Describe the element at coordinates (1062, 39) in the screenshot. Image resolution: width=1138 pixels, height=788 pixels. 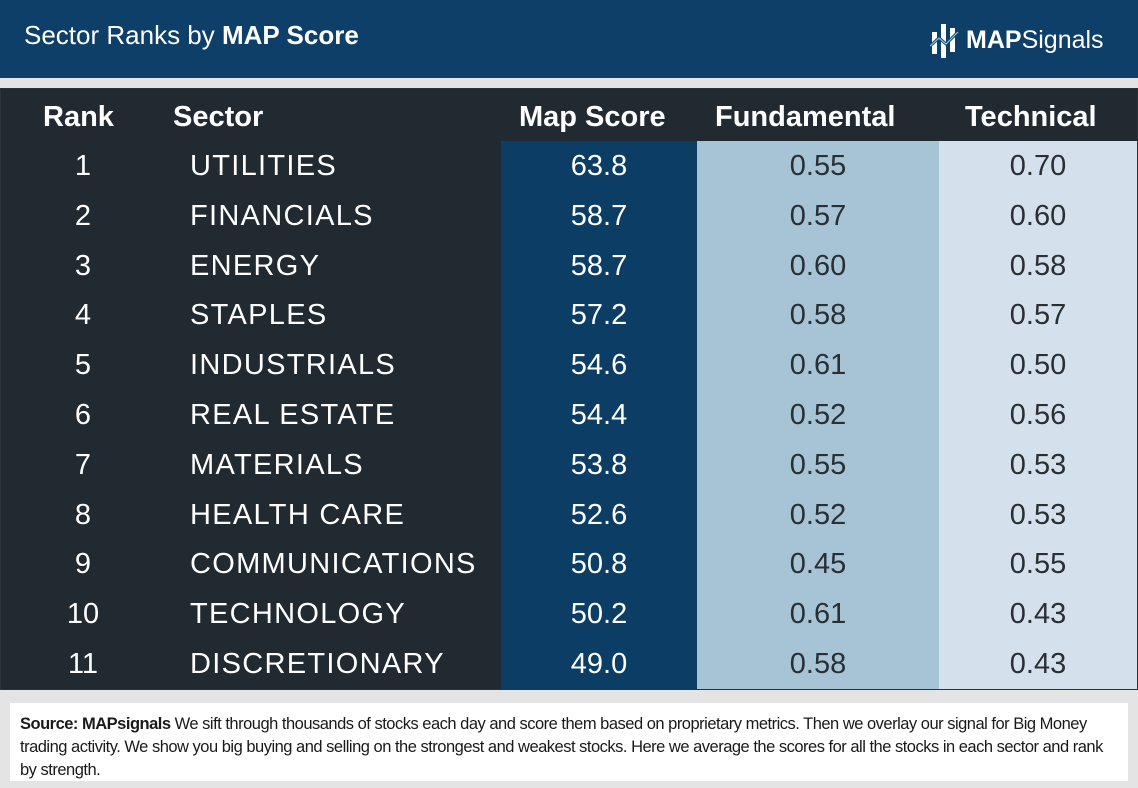
I see `logo-text-rest: Signals` at that location.